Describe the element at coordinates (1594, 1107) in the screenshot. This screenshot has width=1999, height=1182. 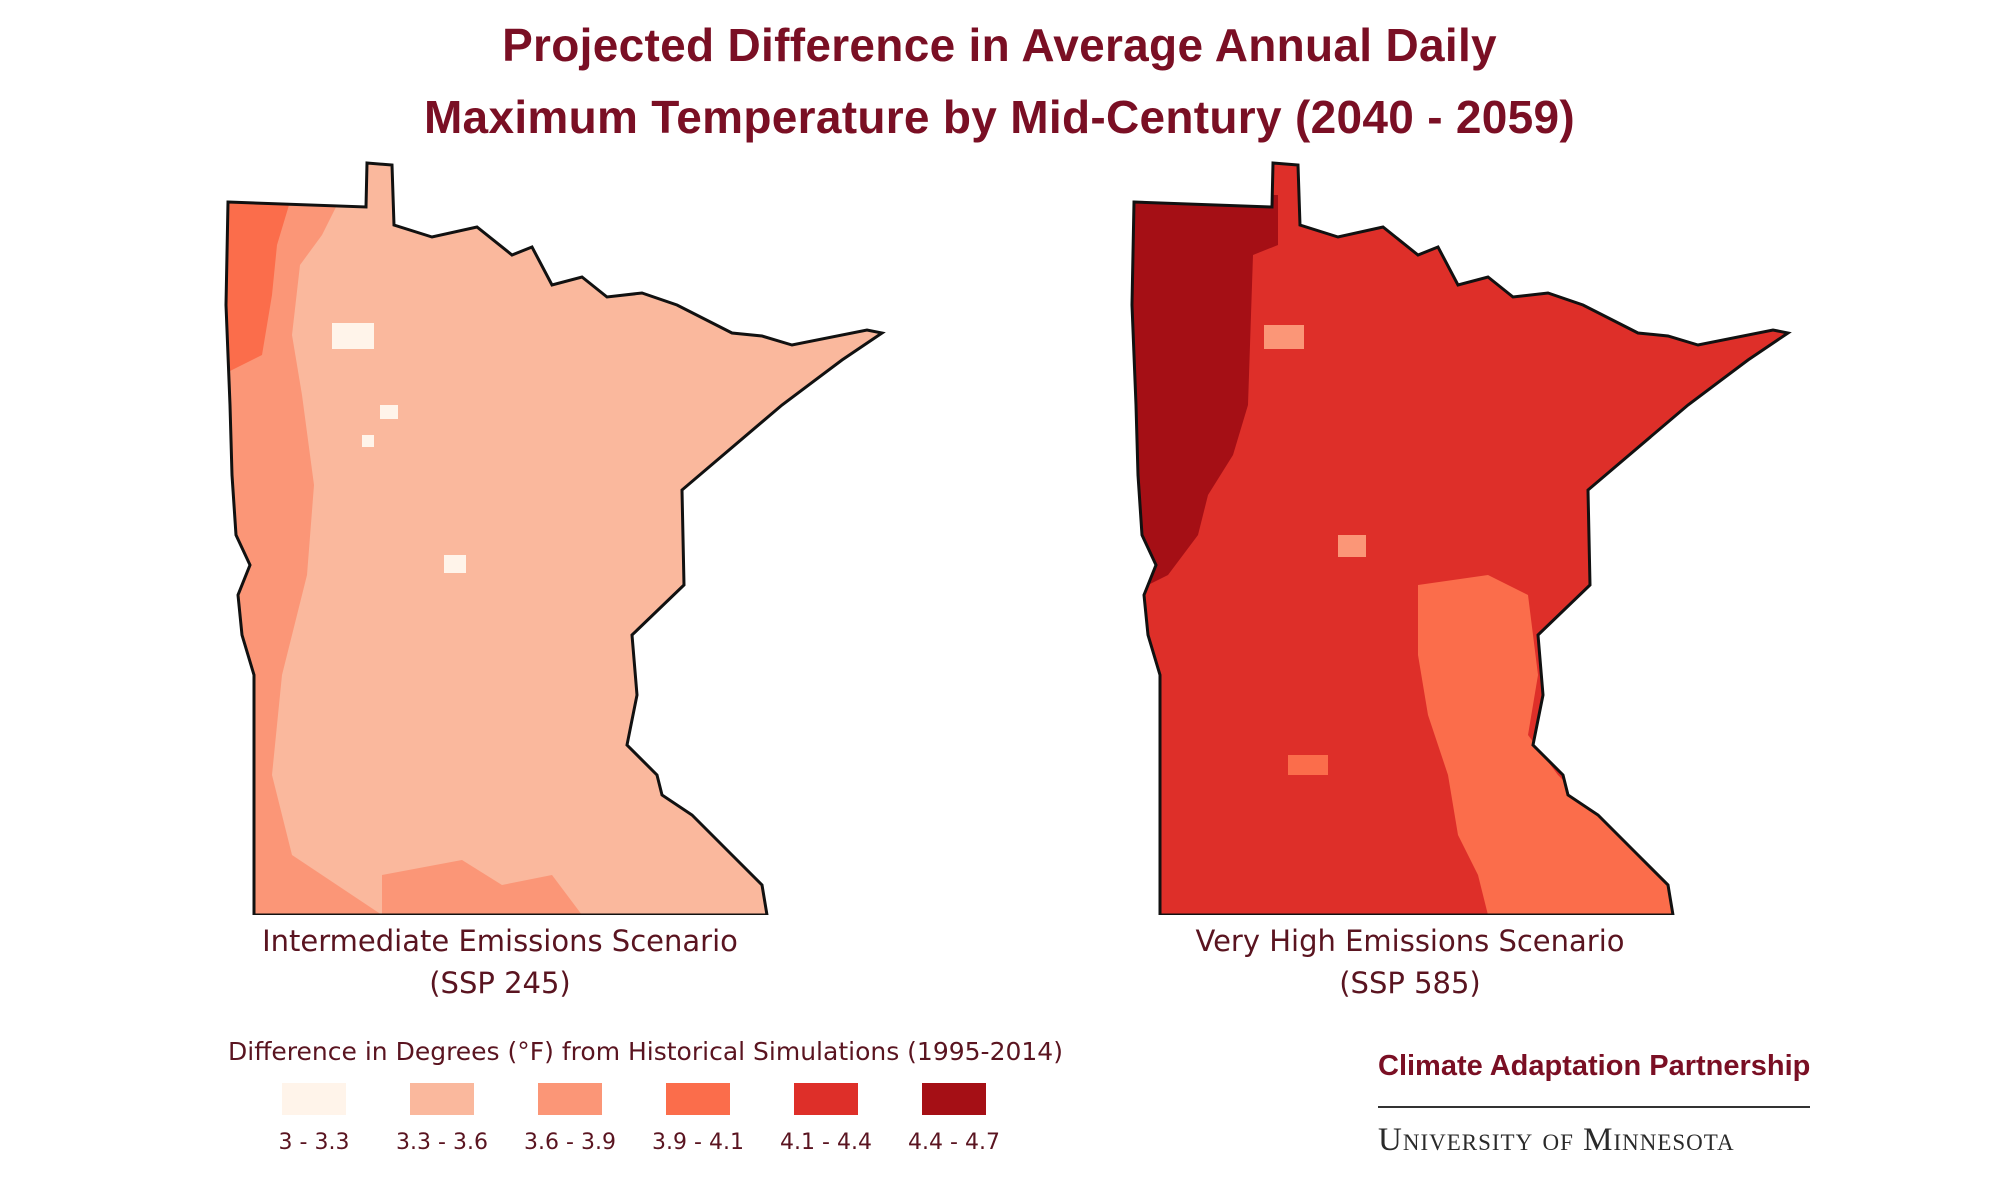
I see `logo-divider` at that location.